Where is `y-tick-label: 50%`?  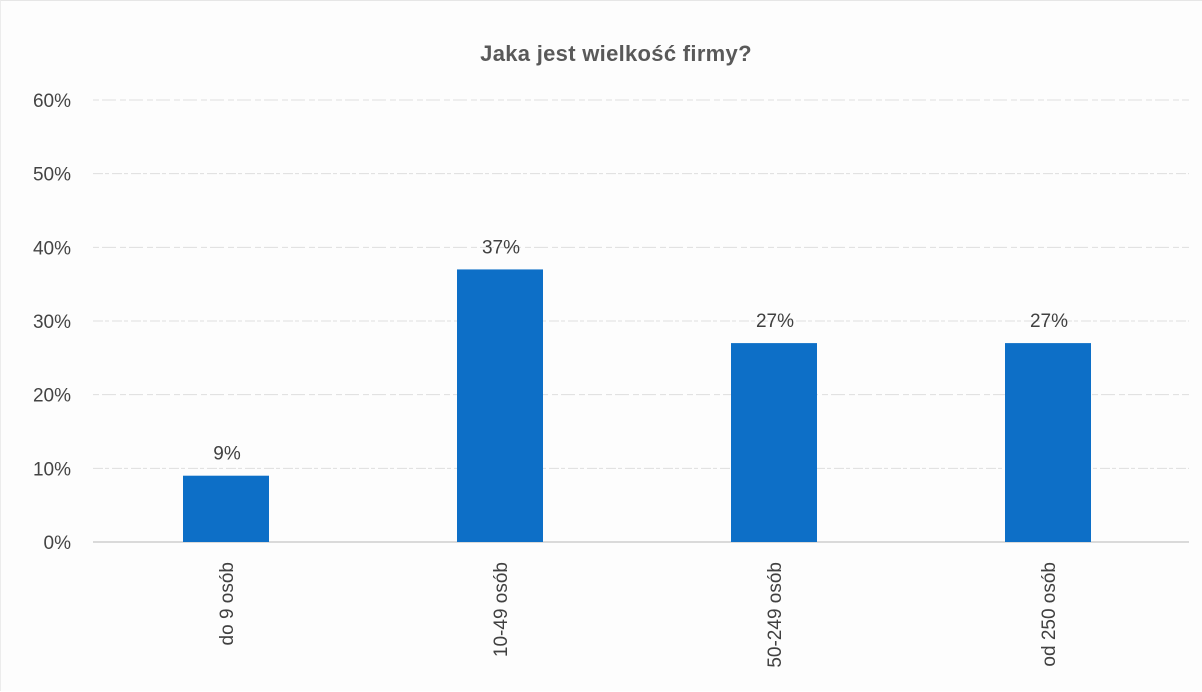 y-tick-label: 50% is located at coordinates (52, 175).